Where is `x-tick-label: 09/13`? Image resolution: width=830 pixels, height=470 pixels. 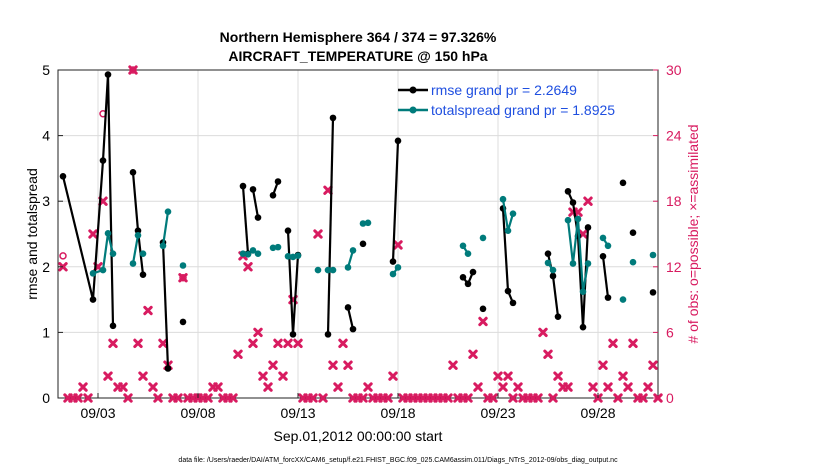
x-tick-label: 09/13 is located at coordinates (297, 413).